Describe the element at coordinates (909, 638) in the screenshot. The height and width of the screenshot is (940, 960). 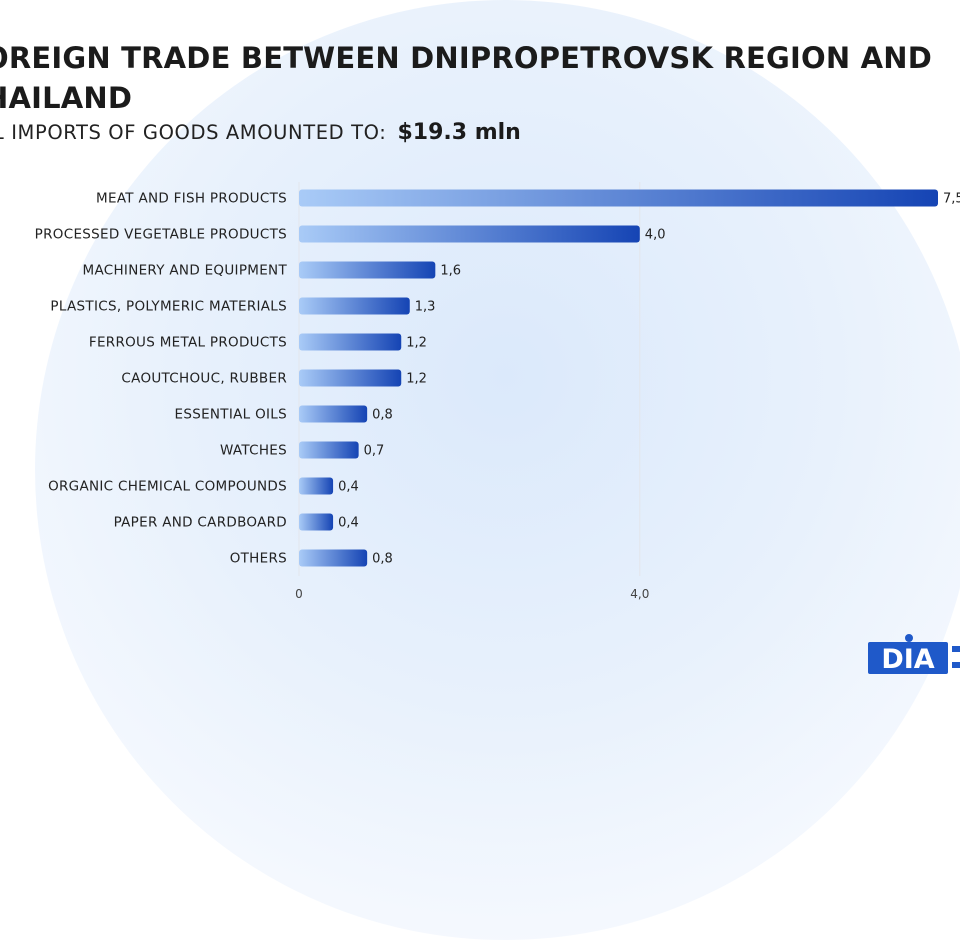
I see `logo-dot` at that location.